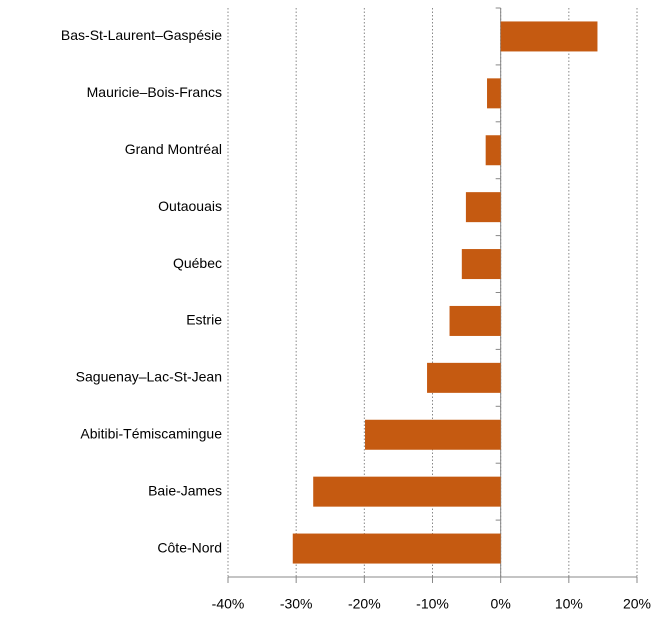 The width and height of the screenshot is (657, 617). I want to click on y-tick-label: Outaouais, so click(190, 206).